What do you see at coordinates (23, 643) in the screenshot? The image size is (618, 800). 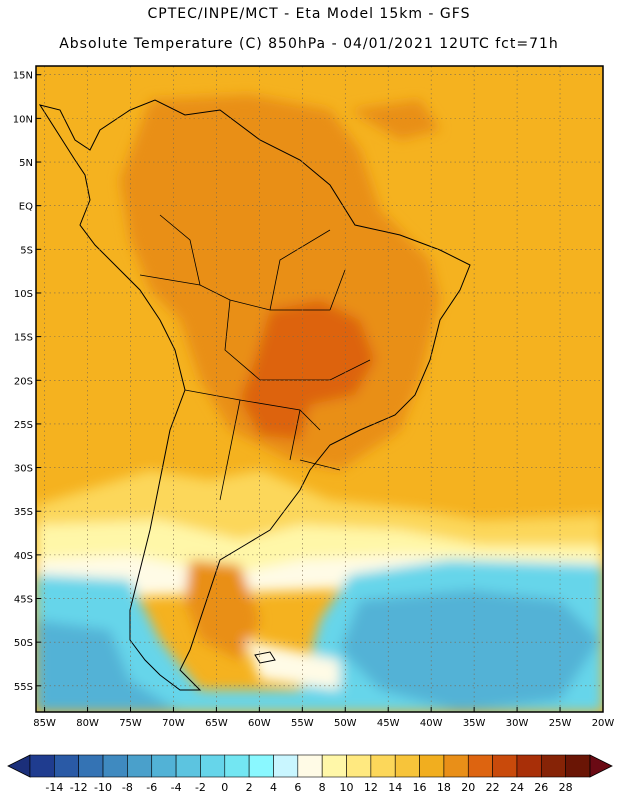 I see `lat-tick-label: 50S` at bounding box center [23, 643].